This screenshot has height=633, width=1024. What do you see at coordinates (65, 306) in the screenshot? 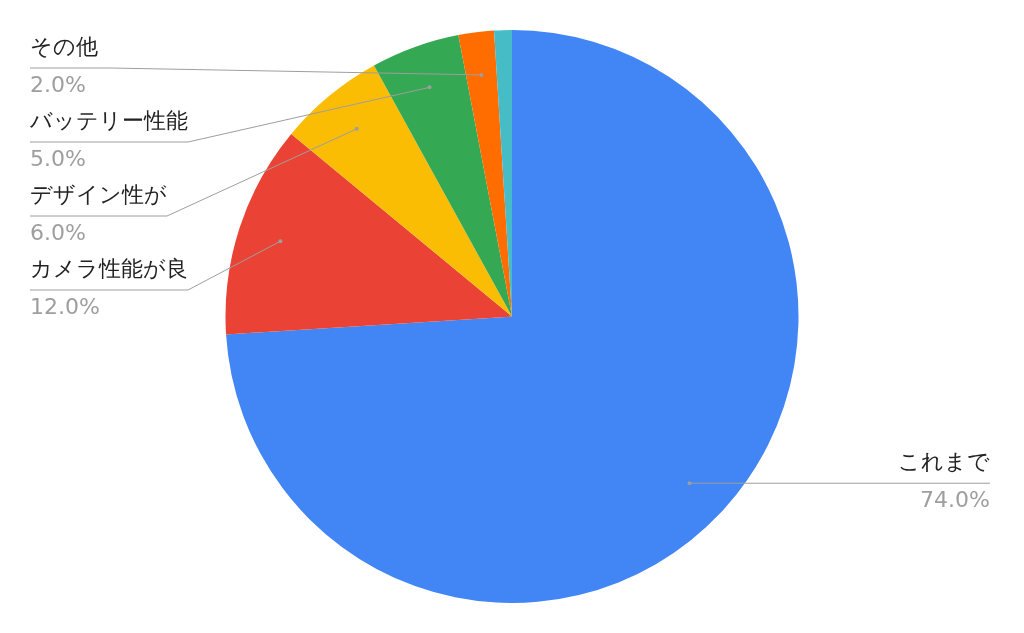
I see `data-label: 12.0%` at bounding box center [65, 306].